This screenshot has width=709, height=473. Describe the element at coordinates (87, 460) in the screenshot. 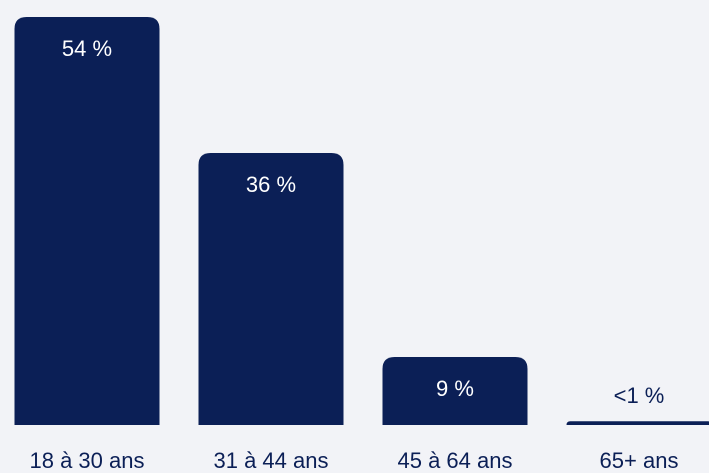

I see `x-tick-label: 18 à 30 ans` at that location.